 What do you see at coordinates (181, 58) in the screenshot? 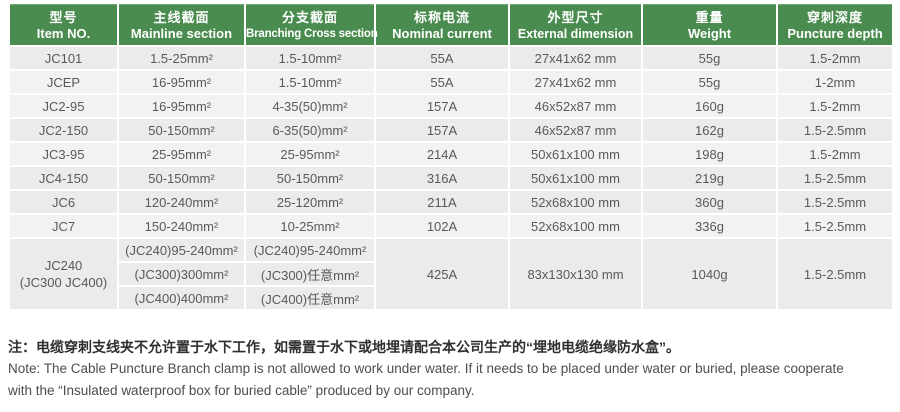
I see `cell-mainline: 1.5-25mm²` at bounding box center [181, 58].